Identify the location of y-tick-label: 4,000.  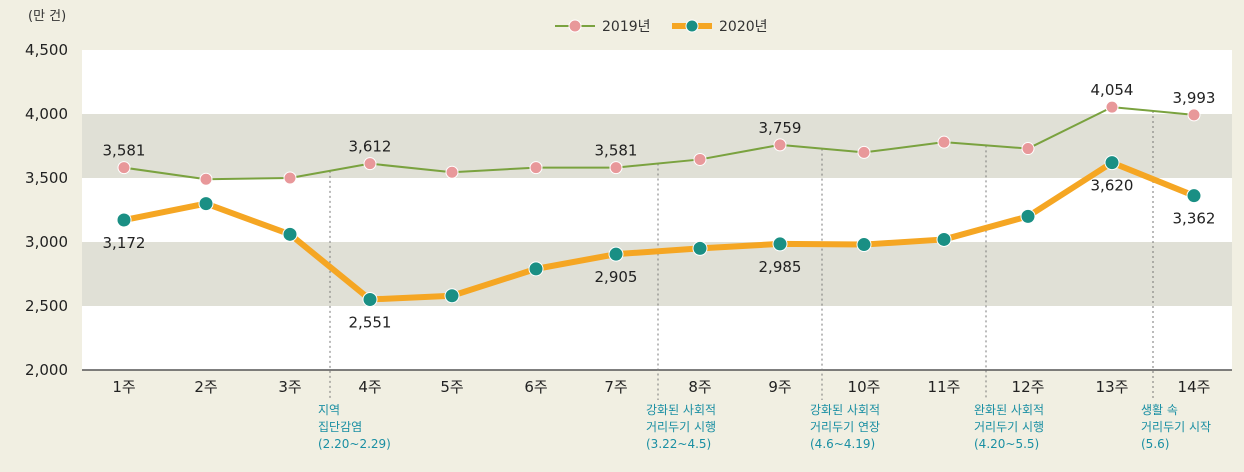
(46, 114).